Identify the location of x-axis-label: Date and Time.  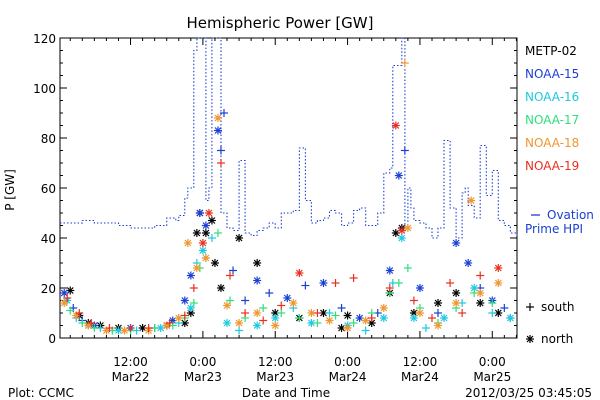
(286, 393).